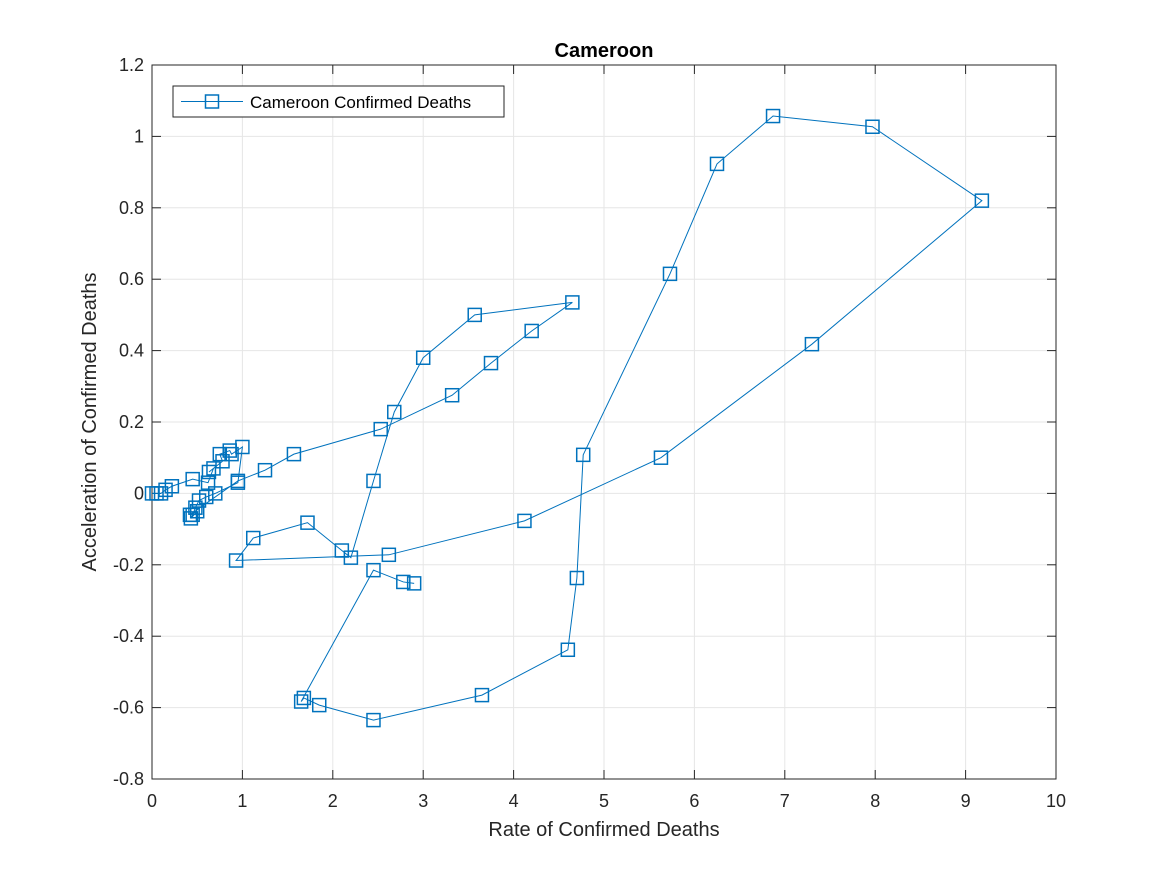 The height and width of the screenshot is (875, 1167). Describe the element at coordinates (152, 801) in the screenshot. I see `x-tick-label: 0` at that location.